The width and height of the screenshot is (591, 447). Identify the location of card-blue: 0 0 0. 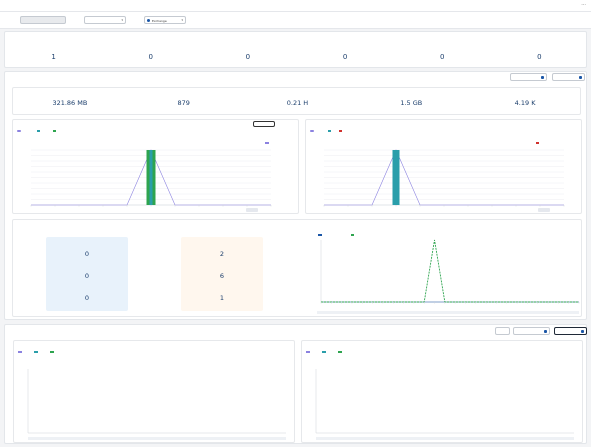
(87, 274).